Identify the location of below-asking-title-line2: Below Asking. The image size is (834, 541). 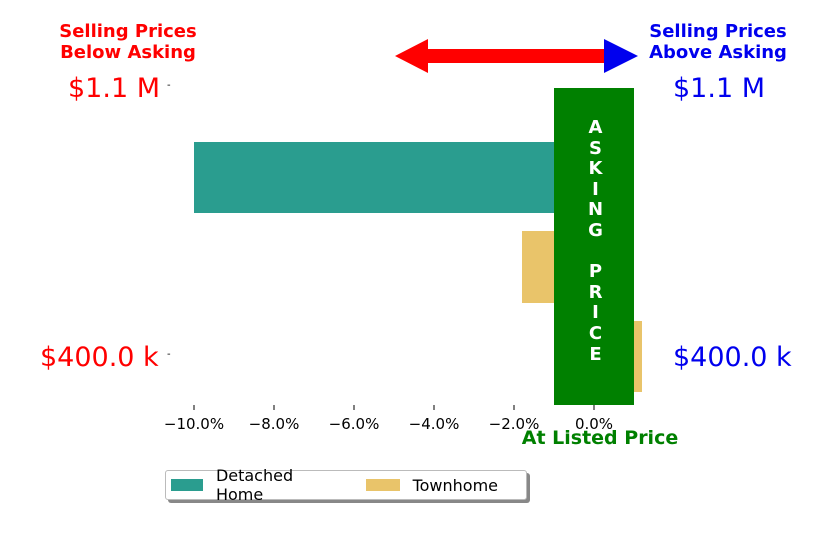
(128, 52).